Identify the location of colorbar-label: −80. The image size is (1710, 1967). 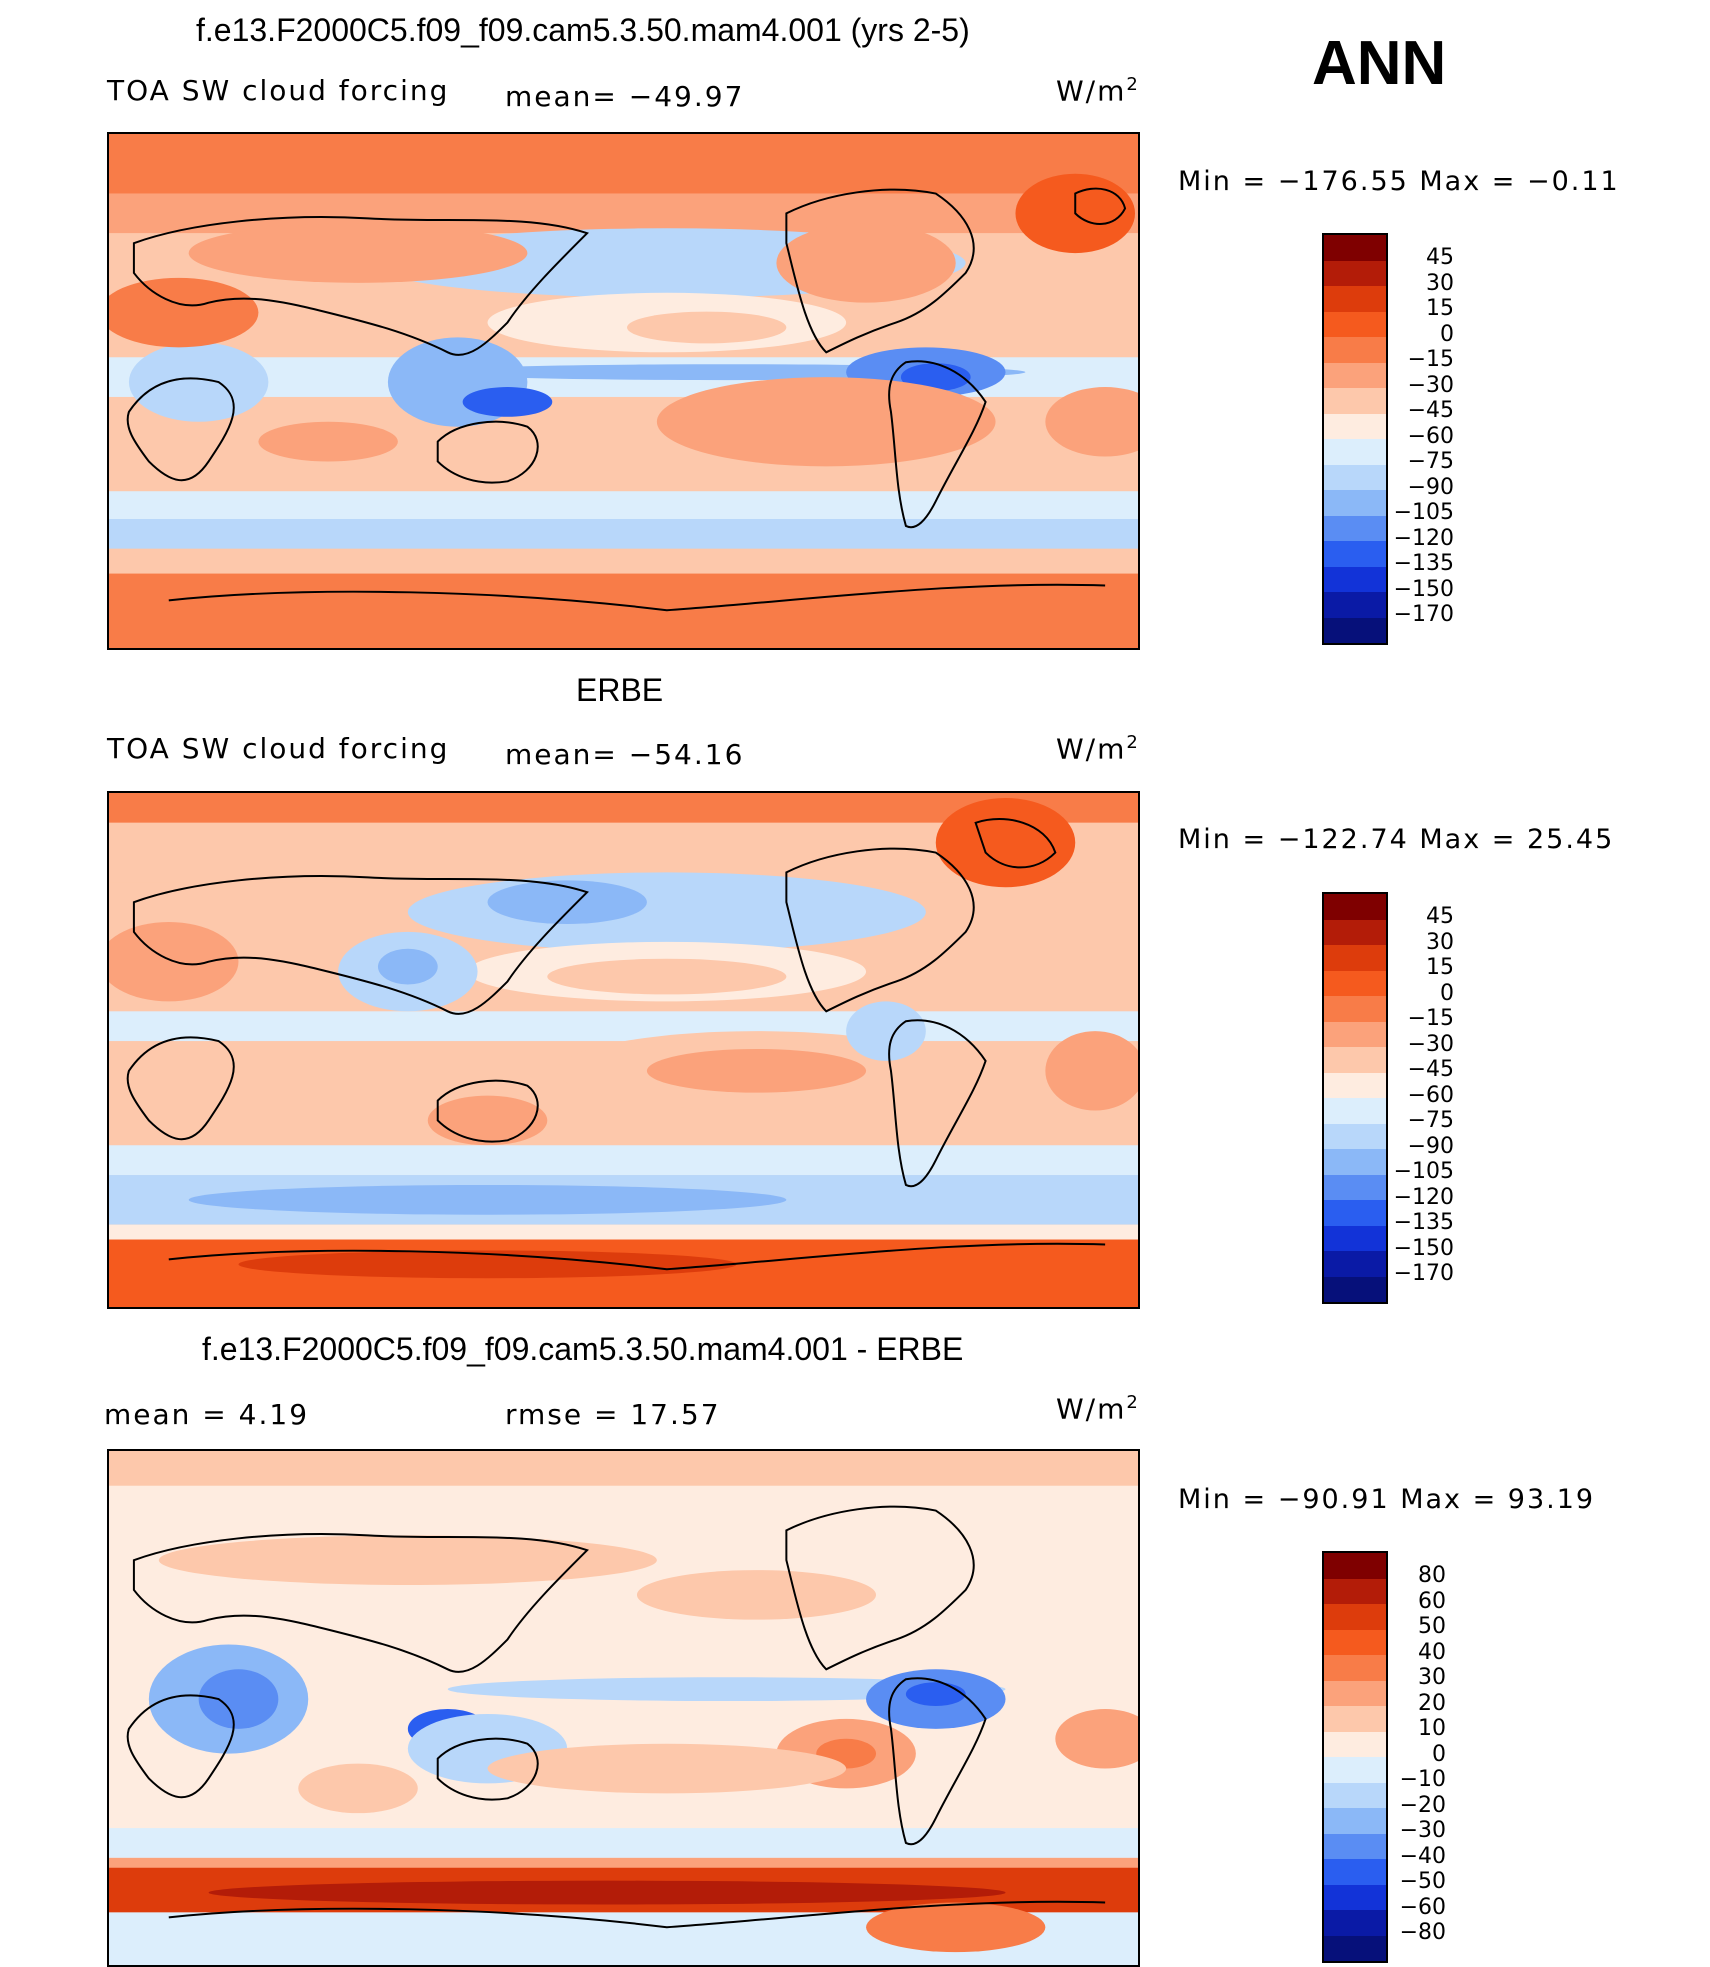
(1422, 1932).